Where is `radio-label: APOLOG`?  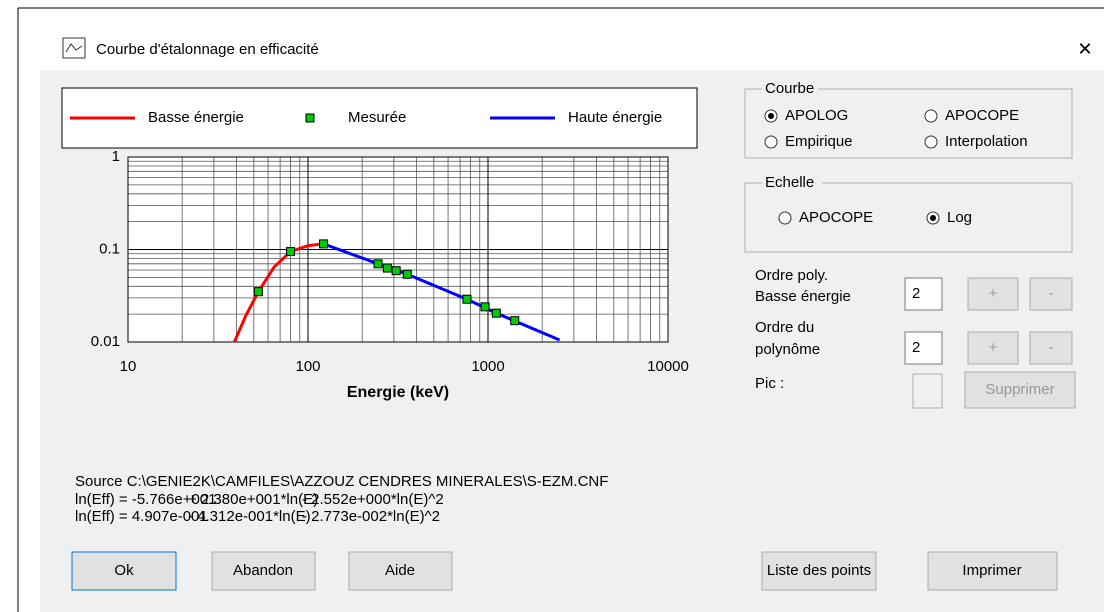 radio-label: APOLOG is located at coordinates (816, 115).